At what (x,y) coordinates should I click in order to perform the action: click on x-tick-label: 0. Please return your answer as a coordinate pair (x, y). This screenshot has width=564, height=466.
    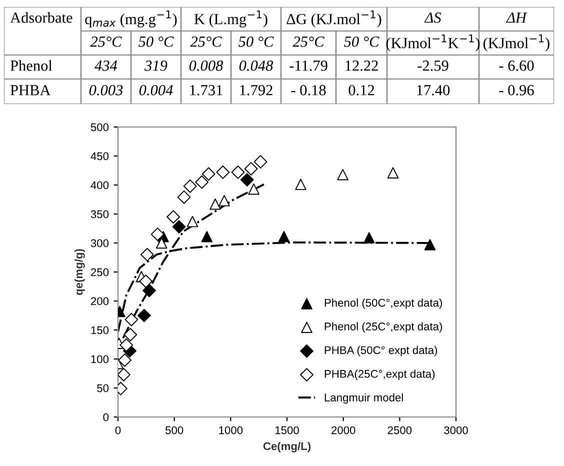
    Looking at the image, I should click on (118, 430).